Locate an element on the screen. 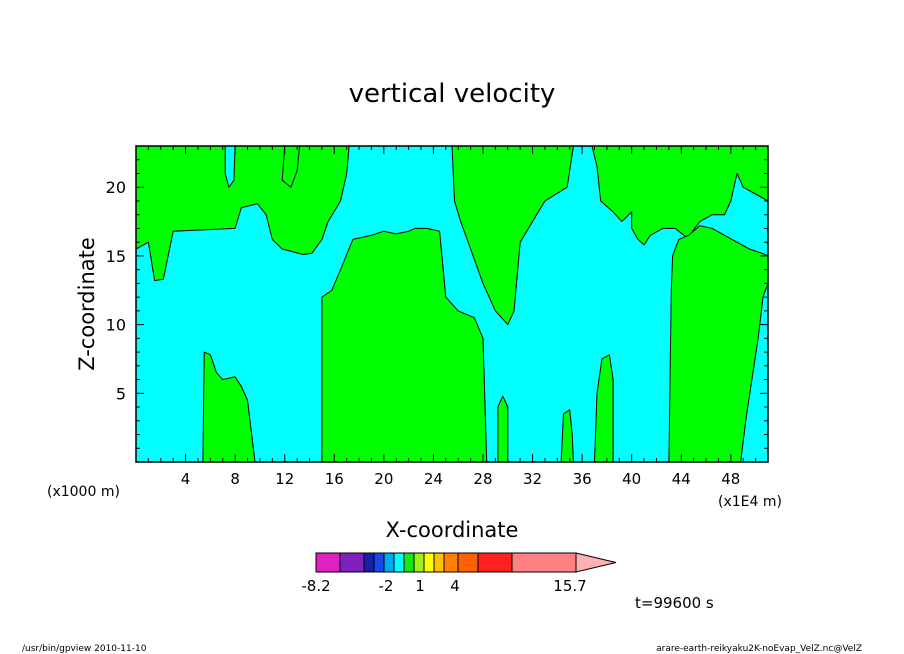  x-tick-label: 20 is located at coordinates (383, 479).